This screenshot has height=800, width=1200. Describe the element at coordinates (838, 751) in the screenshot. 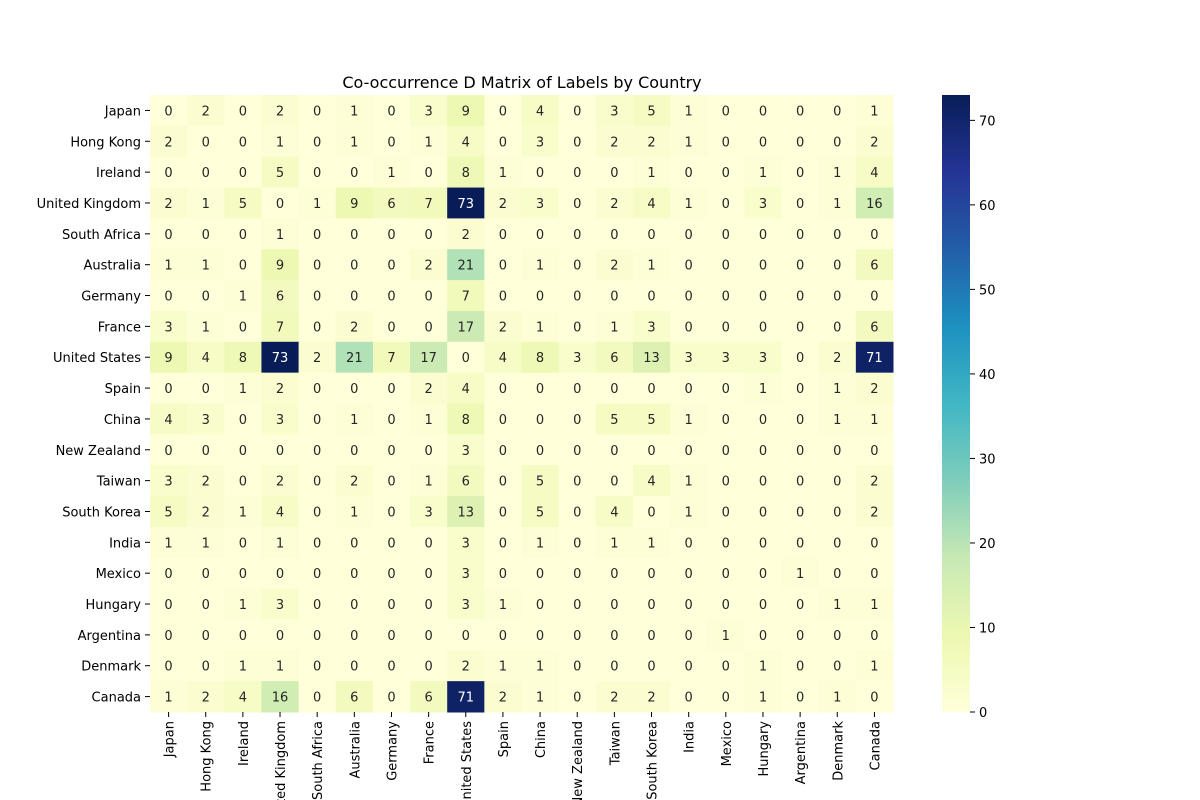

I see `column-tick-label: Denmark` at that location.